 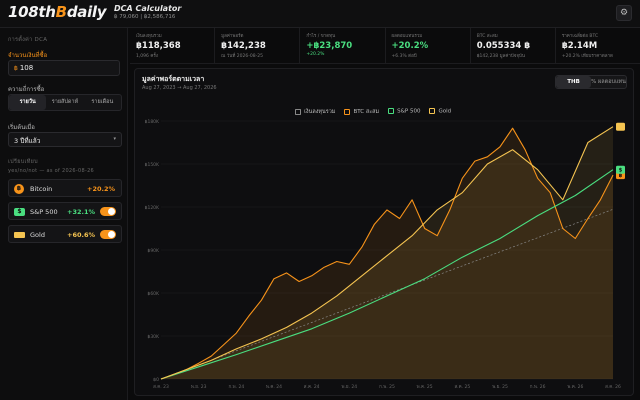 I want to click on chart-date-range: Aug 27, 2023 → Aug 27, 2026, so click(x=179, y=88).